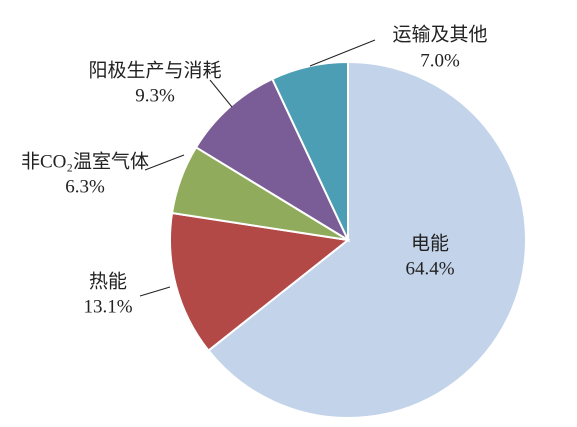 Image resolution: width=577 pixels, height=427 pixels. I want to click on slice-label: 电能, so click(430, 243).